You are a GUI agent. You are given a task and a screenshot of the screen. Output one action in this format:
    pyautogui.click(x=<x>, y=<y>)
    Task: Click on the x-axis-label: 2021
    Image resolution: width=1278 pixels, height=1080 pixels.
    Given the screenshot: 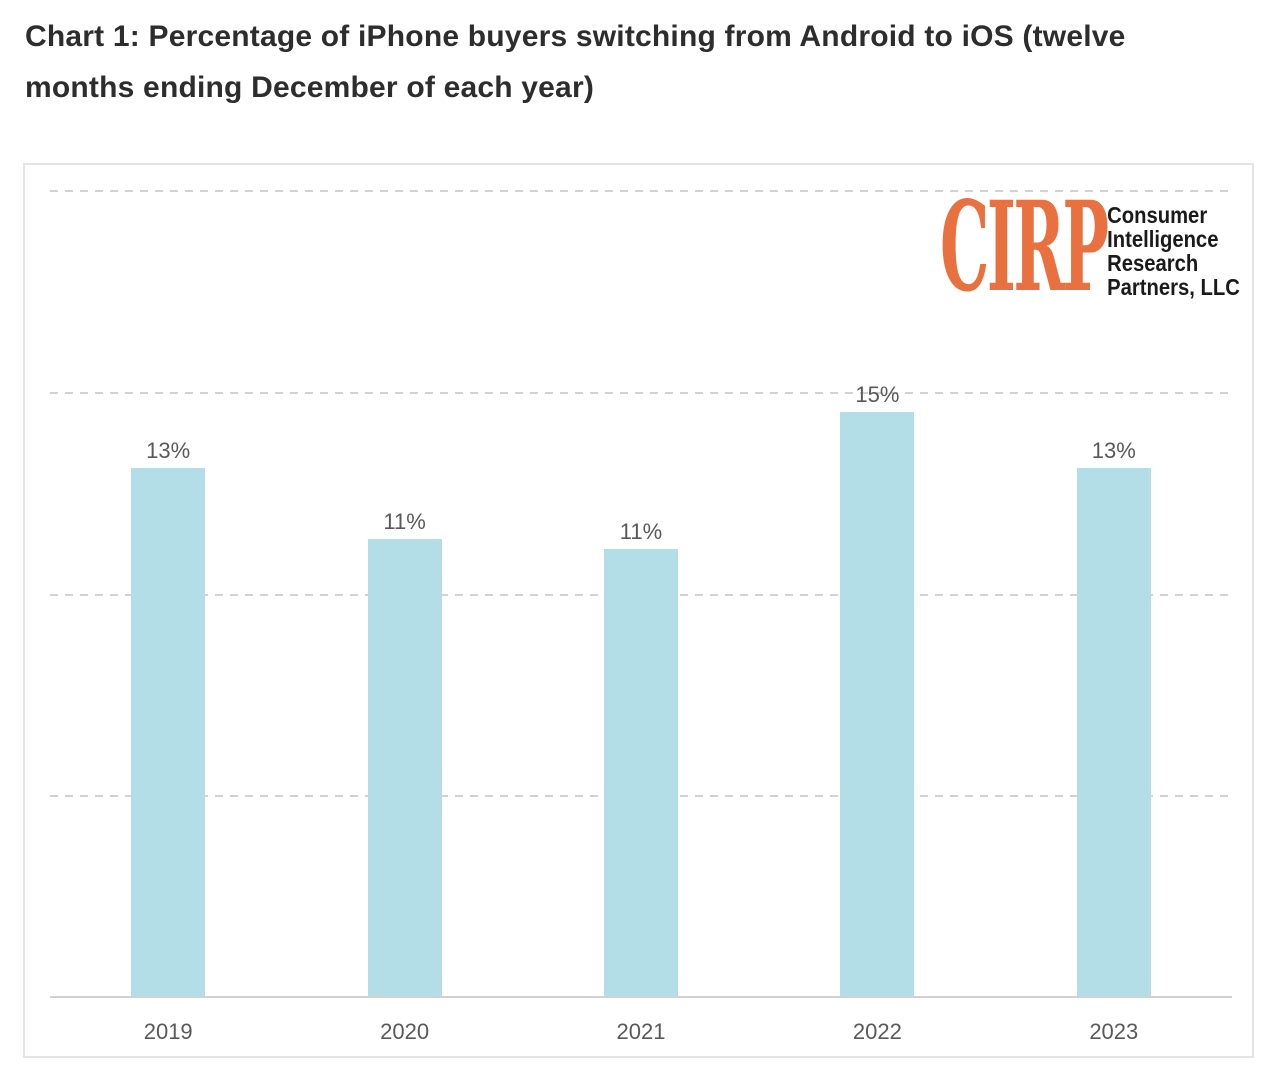 What is the action you would take?
    pyautogui.click(x=641, y=1031)
    